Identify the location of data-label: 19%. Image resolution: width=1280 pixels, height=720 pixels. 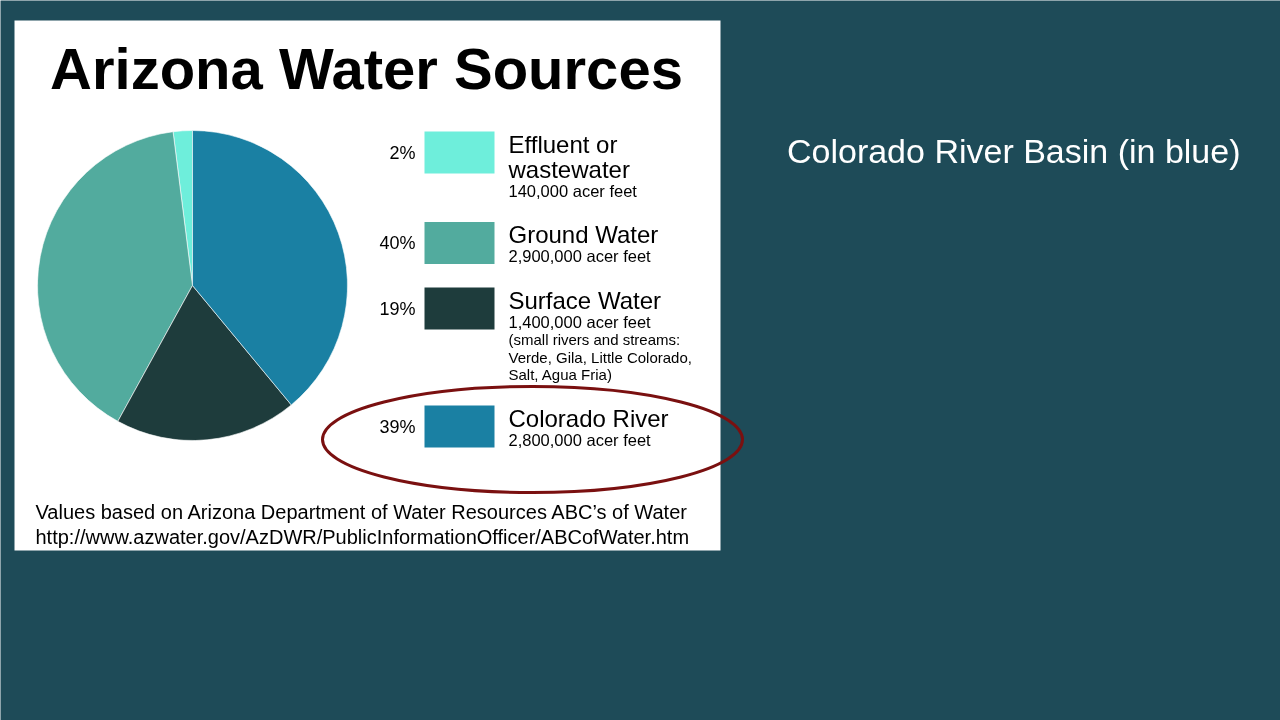
(397, 308).